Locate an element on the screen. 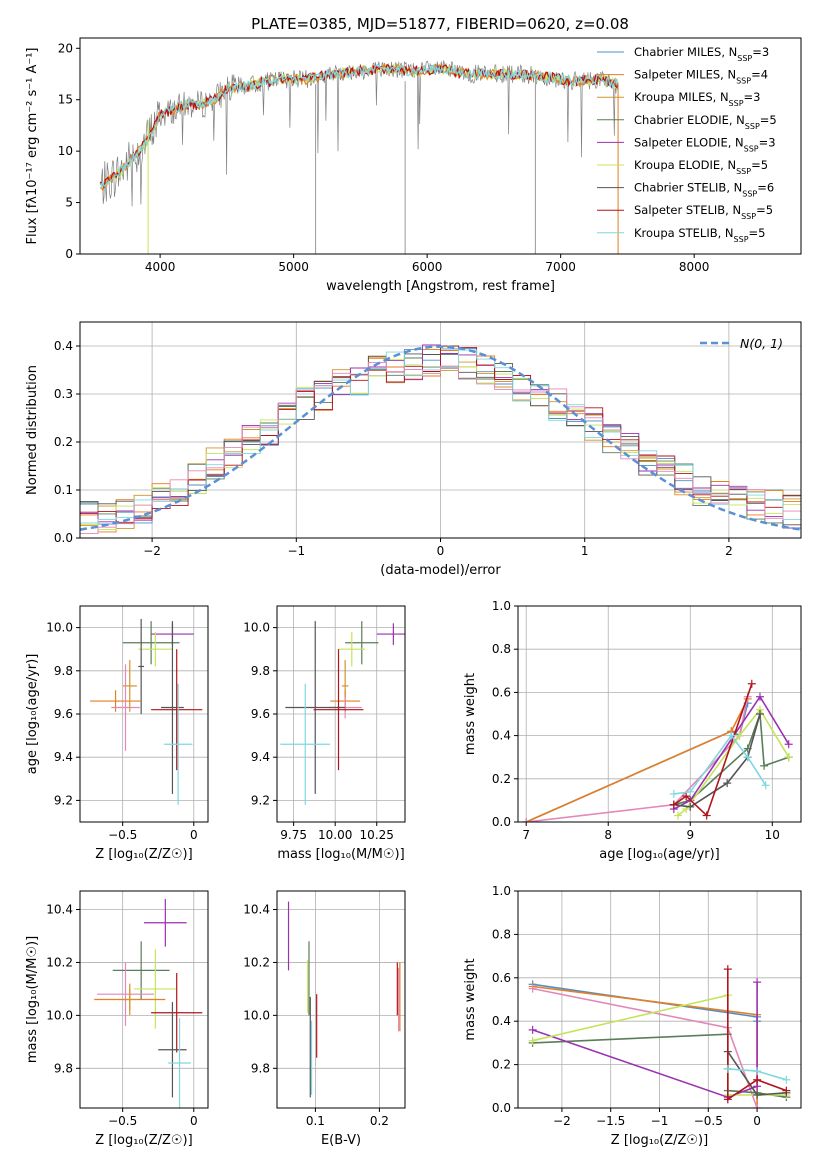 This screenshot has height=1170, width=819. y-tick-label: 1.0 is located at coordinates (501, 606).